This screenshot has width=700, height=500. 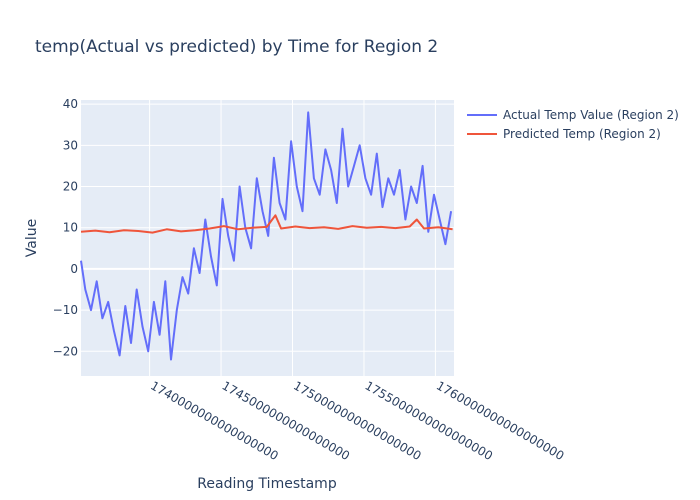 What do you see at coordinates (266, 224) in the screenshot?
I see `series-line-predicted` at bounding box center [266, 224].